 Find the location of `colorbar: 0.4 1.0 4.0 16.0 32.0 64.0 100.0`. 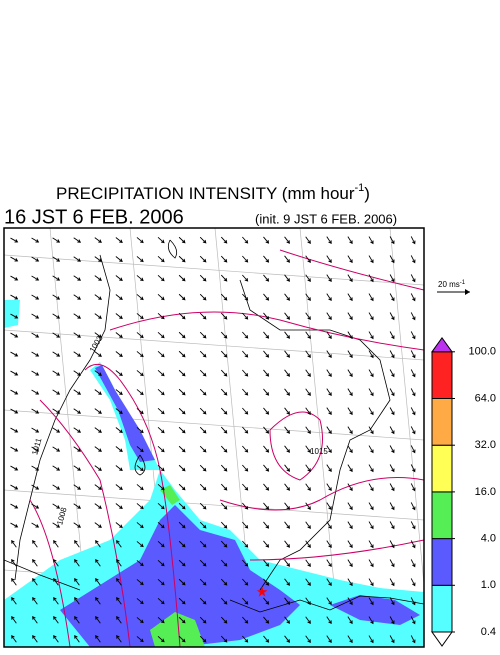

colorbar: 0.4 1.0 4.0 16.0 32.0 64.0 100.0 is located at coordinates (463, 491).